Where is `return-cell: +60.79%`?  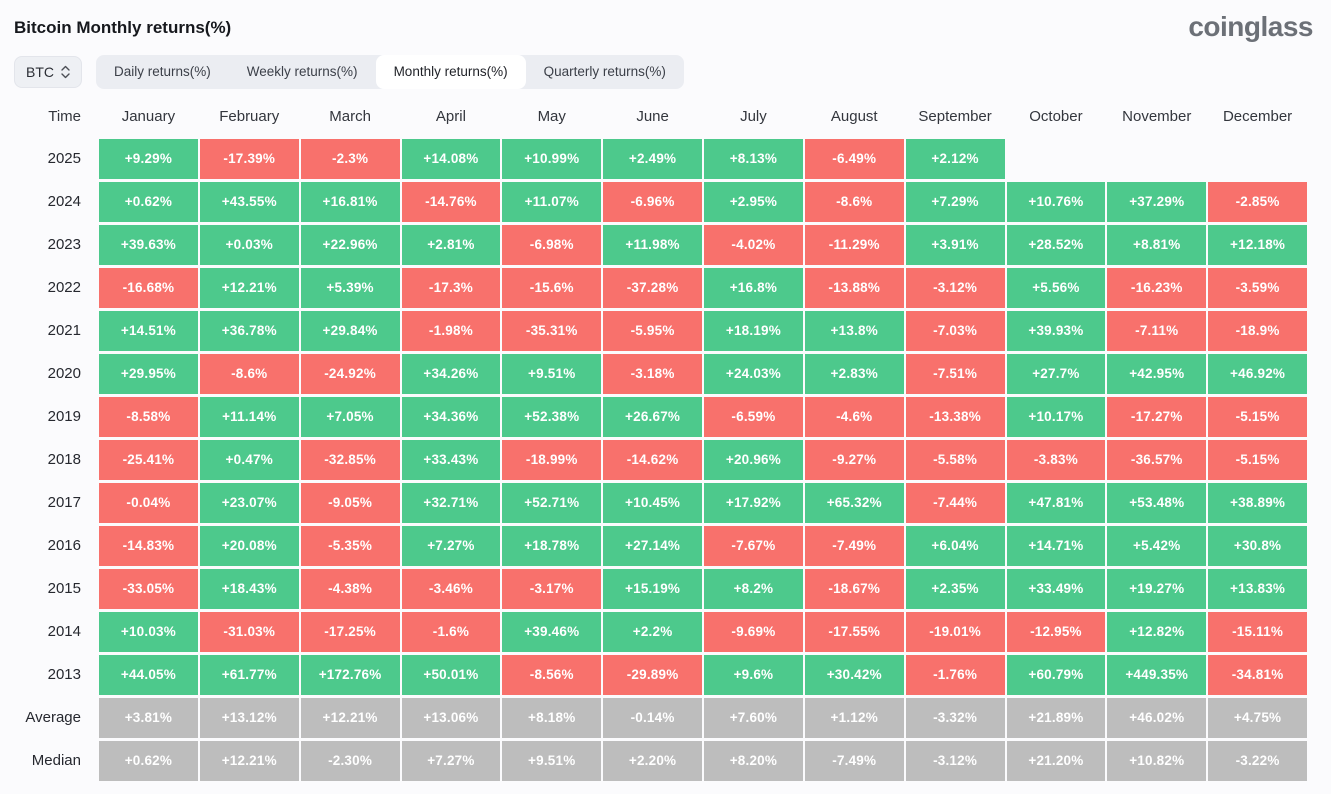
return-cell: +60.79% is located at coordinates (1056, 674).